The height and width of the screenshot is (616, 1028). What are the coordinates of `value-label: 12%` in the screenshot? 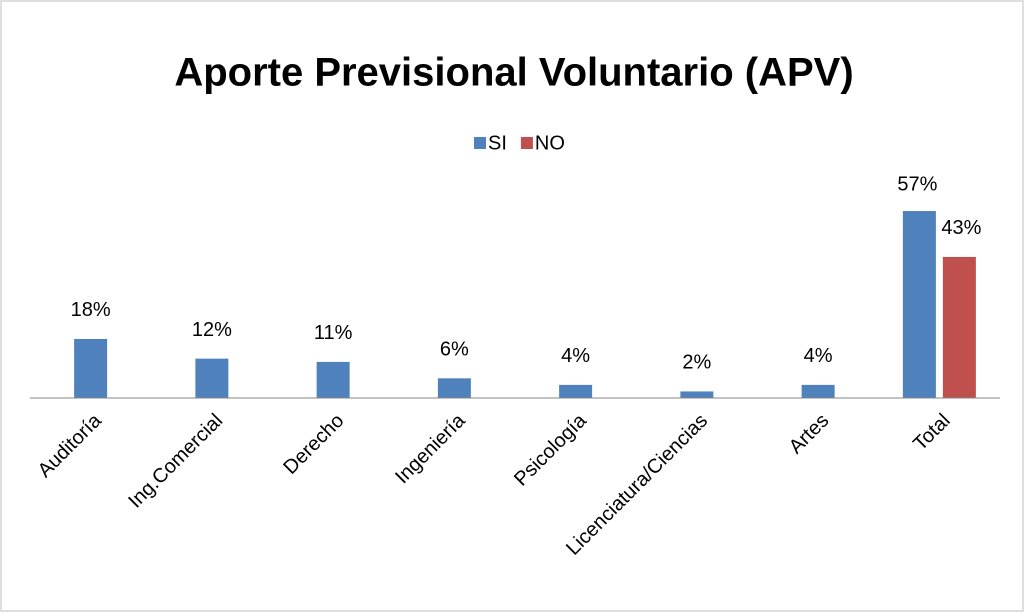 It's located at (212, 330).